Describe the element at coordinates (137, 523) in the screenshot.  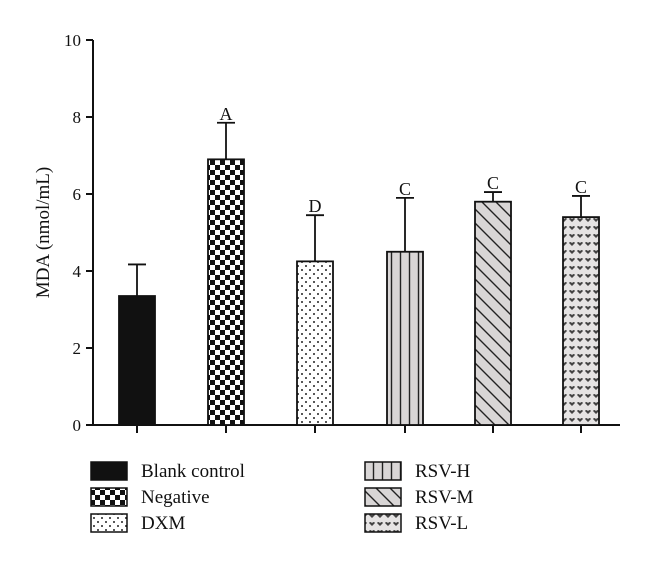
I see `legend-item: DXM` at that location.